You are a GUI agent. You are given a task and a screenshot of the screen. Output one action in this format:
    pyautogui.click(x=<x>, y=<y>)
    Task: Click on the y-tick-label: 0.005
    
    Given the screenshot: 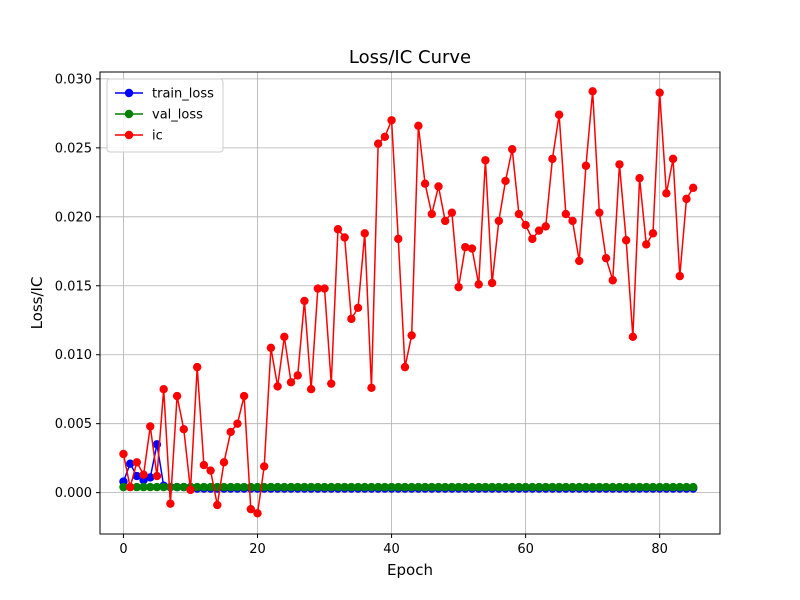 What is the action you would take?
    pyautogui.click(x=73, y=424)
    